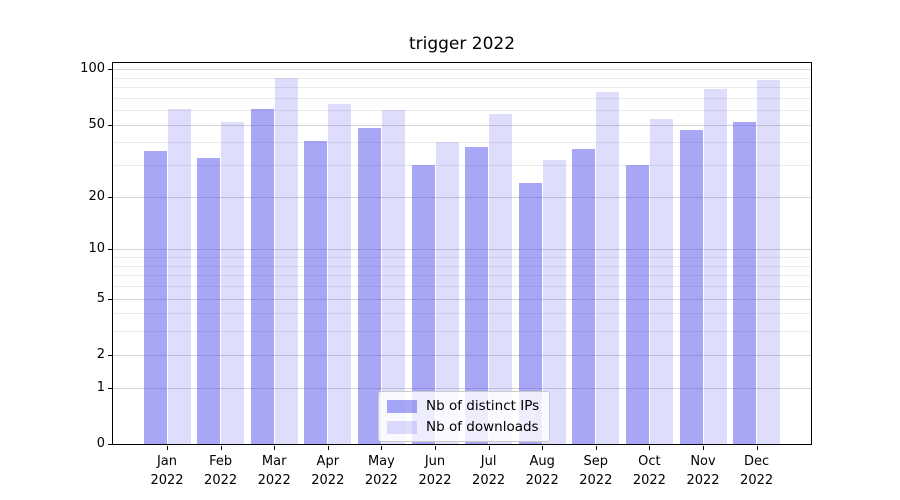 The image size is (900, 500). I want to click on bar-jun-distinct-ips, so click(423, 304).